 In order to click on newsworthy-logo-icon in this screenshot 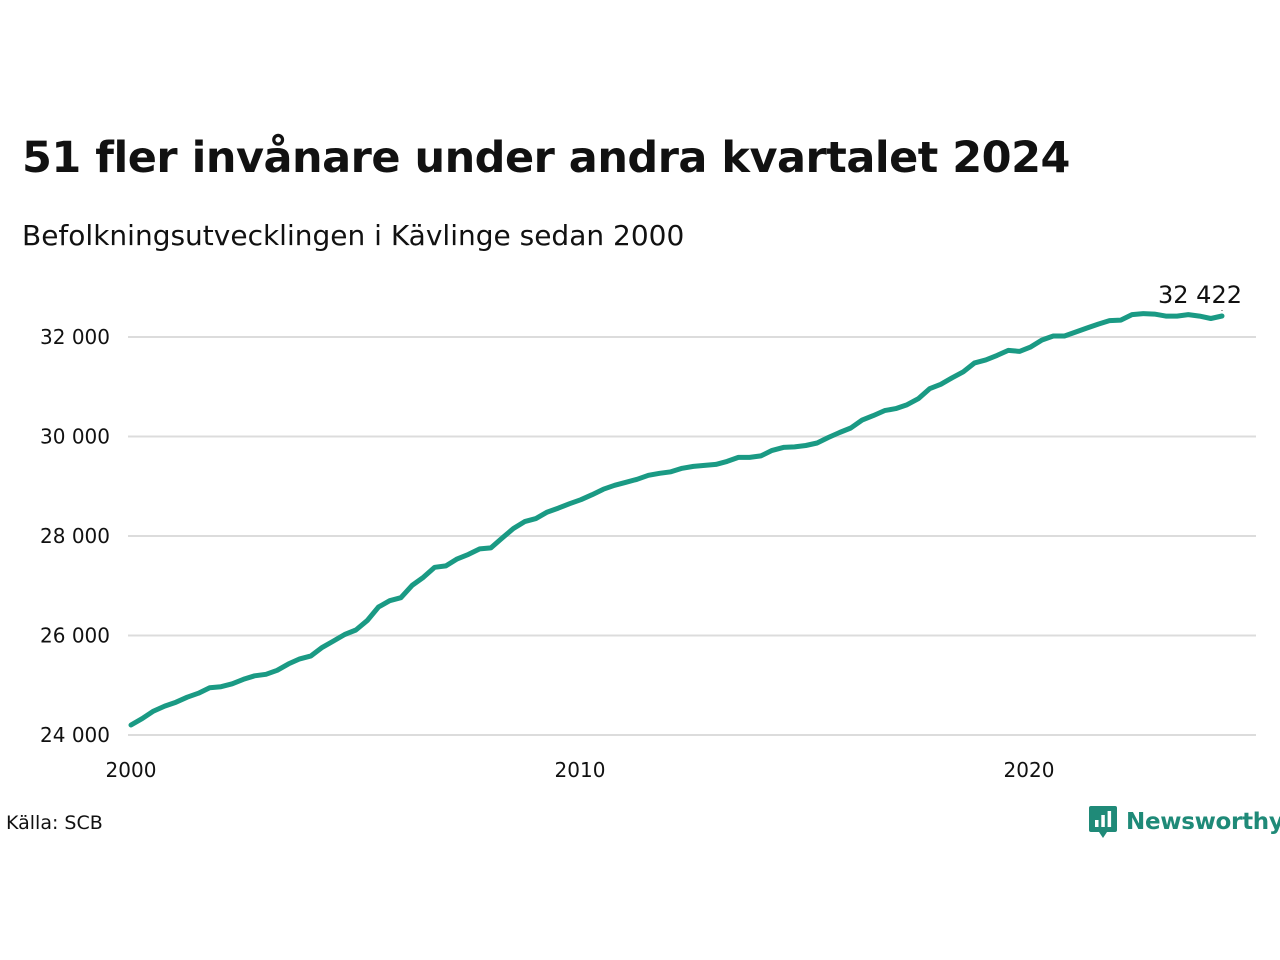, I will do `click(1103, 822)`.